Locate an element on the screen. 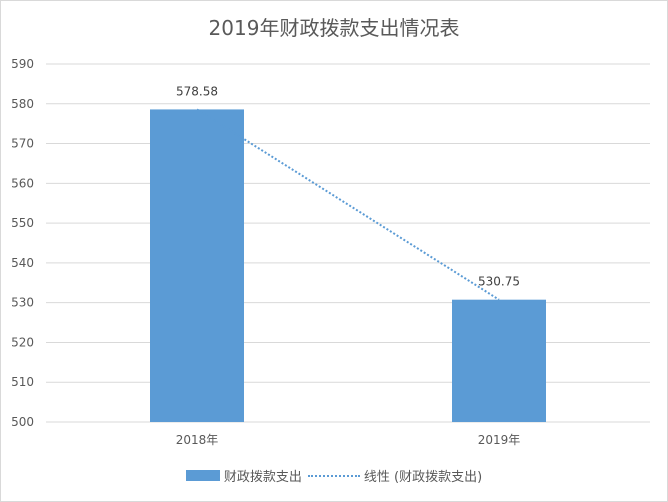 This screenshot has height=502, width=668. y-tick-label: 550 is located at coordinates (22, 223).